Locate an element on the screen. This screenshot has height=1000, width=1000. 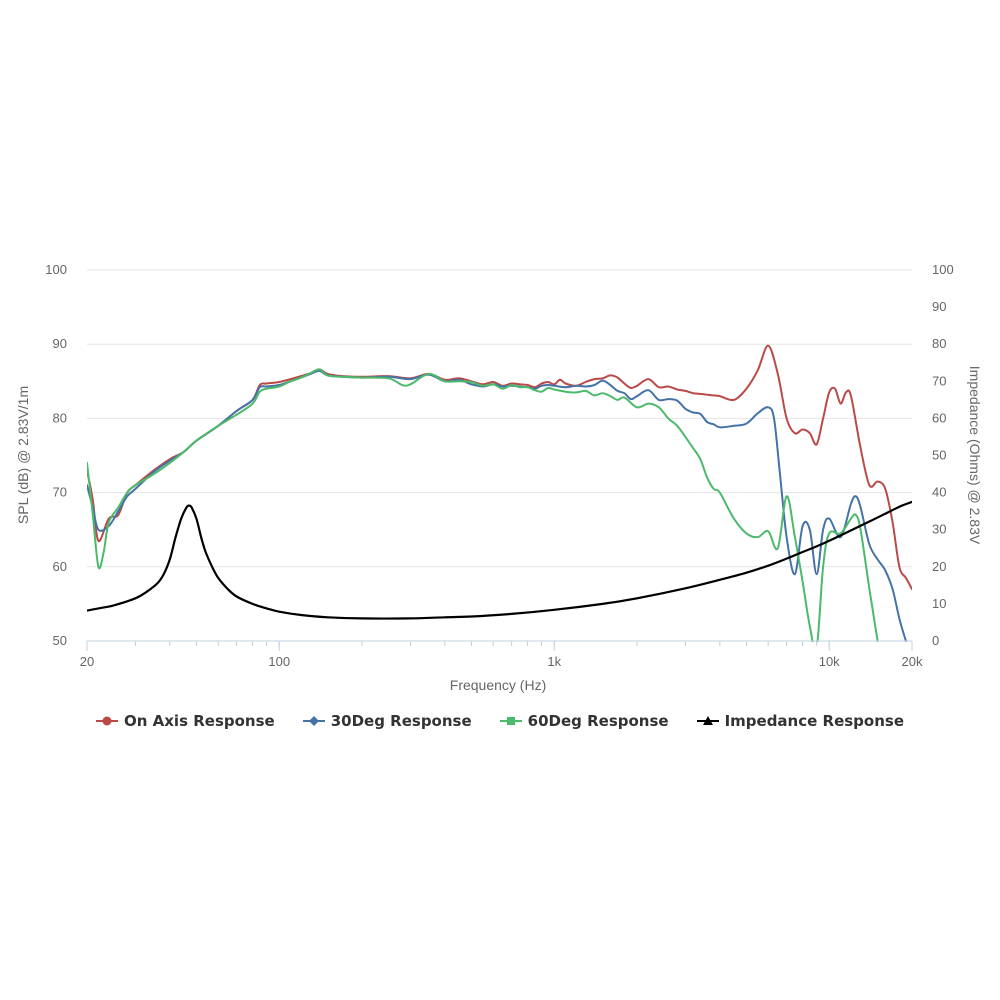
legend-item-30deg-response: 30Deg Response is located at coordinates (387, 721).